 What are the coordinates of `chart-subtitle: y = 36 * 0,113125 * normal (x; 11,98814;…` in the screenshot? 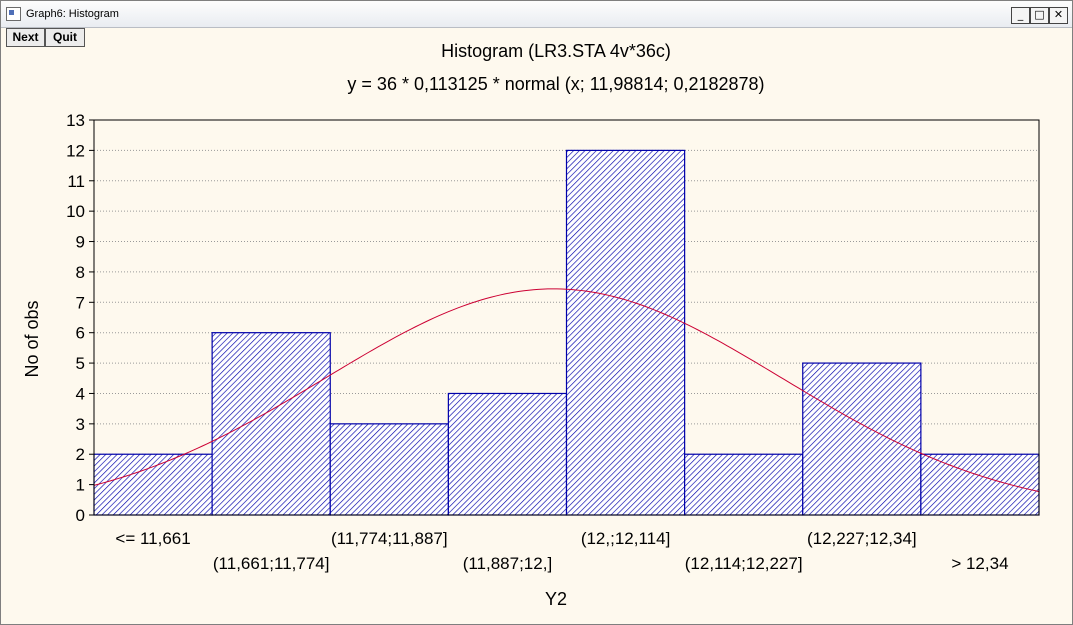 It's located at (555, 84).